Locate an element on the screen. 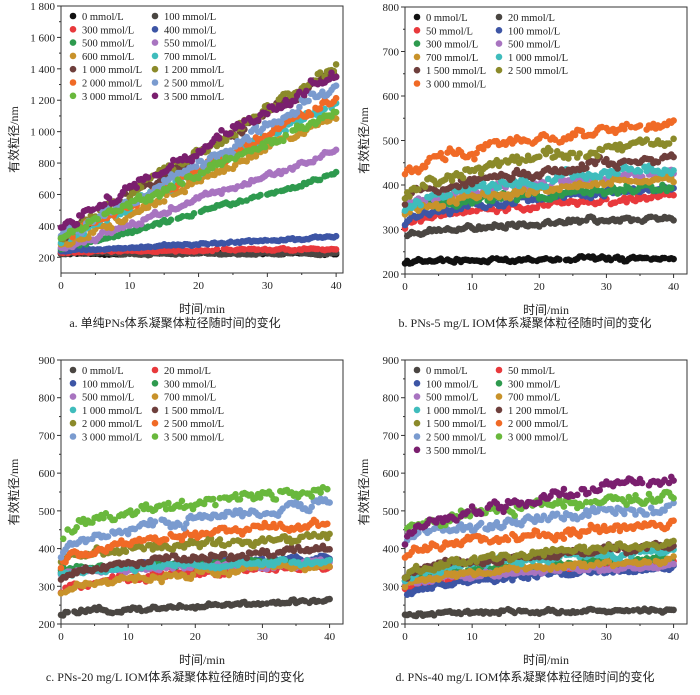  legend-item: 3 000 mmol/L is located at coordinates (105, 97).